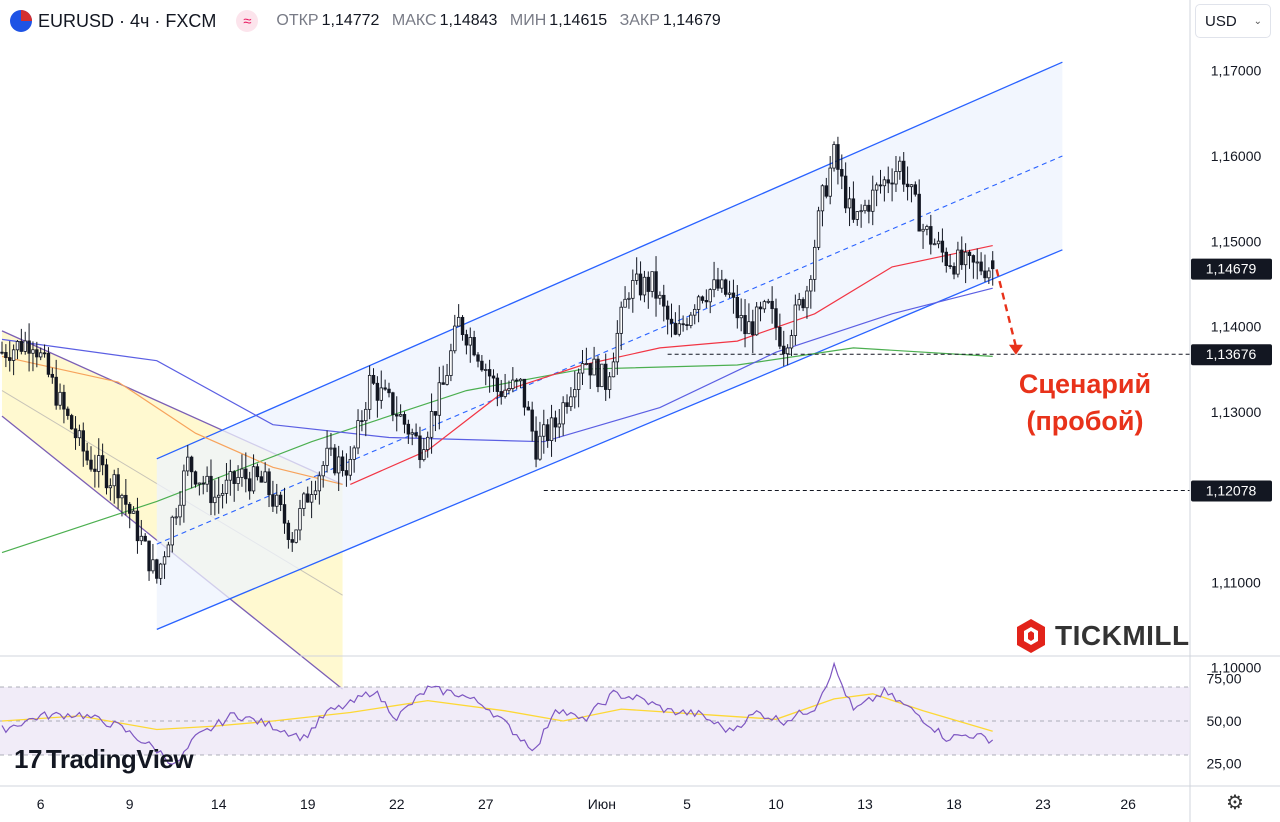  What do you see at coordinates (247, 21) in the screenshot?
I see `wave-icon: ≈` at bounding box center [247, 21].